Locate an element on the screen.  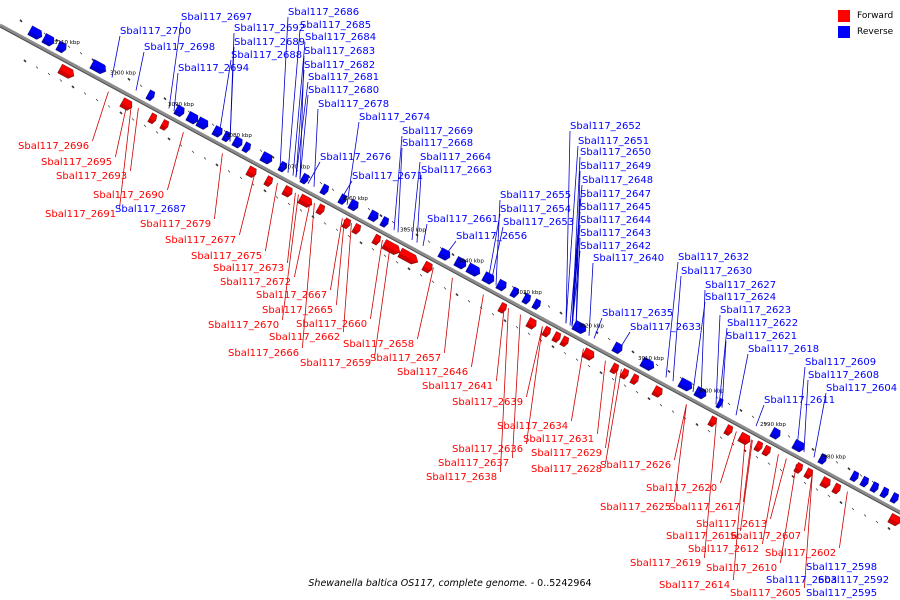
caption-range: - 0..5242964 is located at coordinates (559, 583).